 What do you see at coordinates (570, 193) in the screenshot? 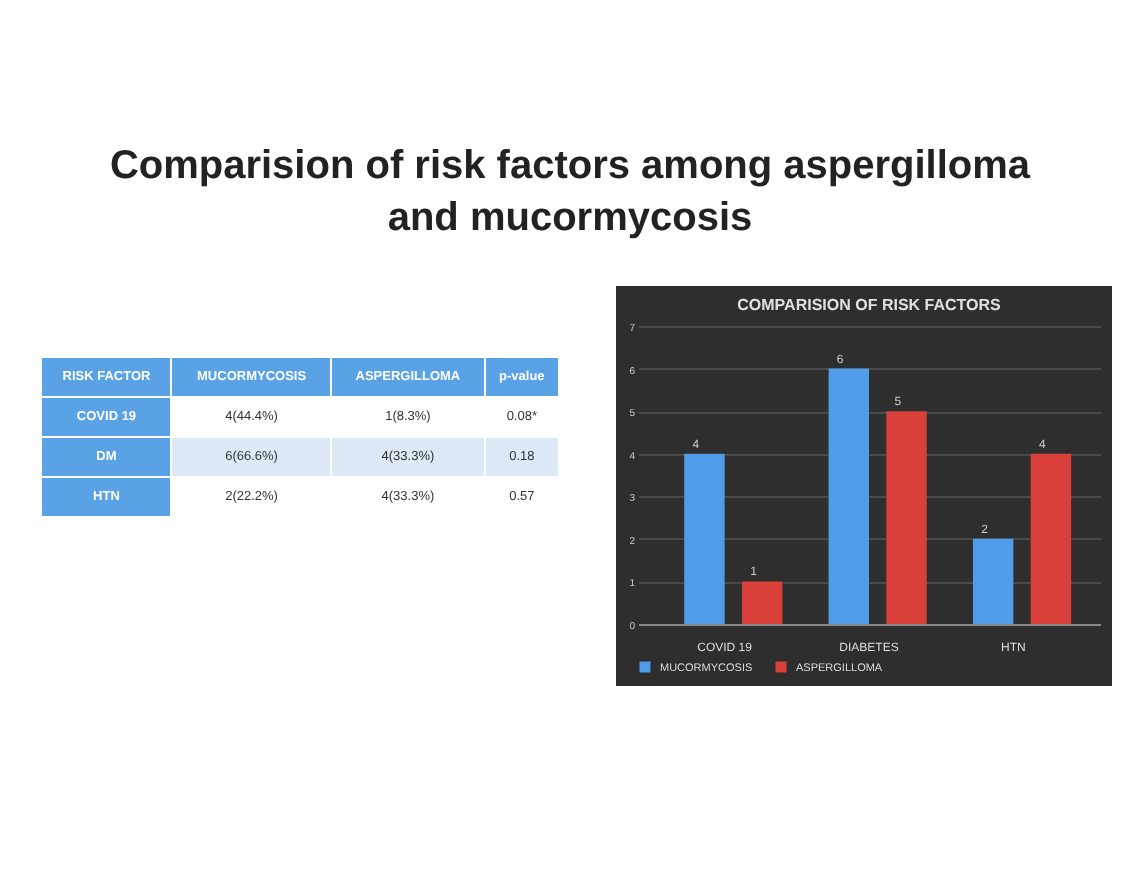
I see `text: Comparision of risk factors among aspergilloma and mucormycosis` at bounding box center [570, 193].